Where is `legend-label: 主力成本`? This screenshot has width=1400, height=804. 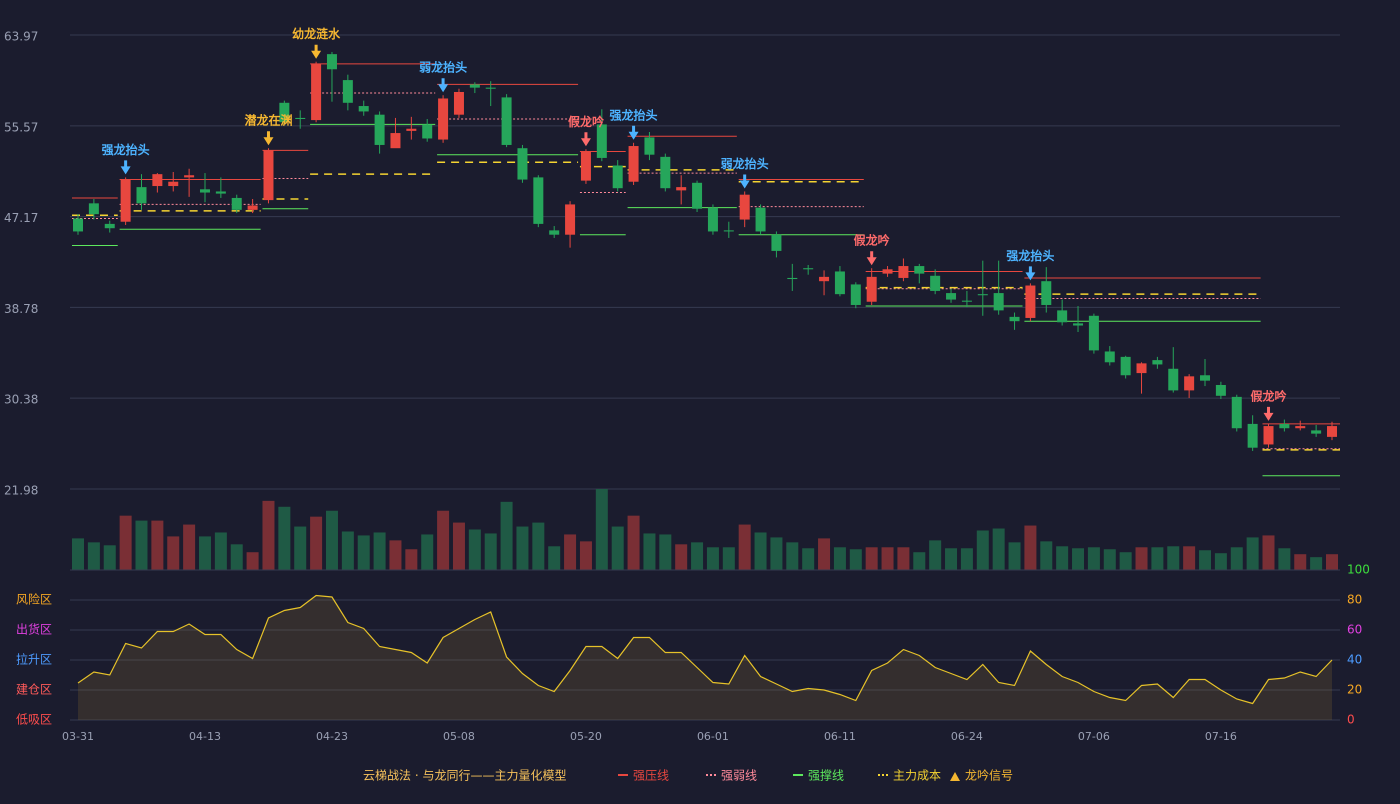 legend-label: 主力成本 is located at coordinates (917, 776).